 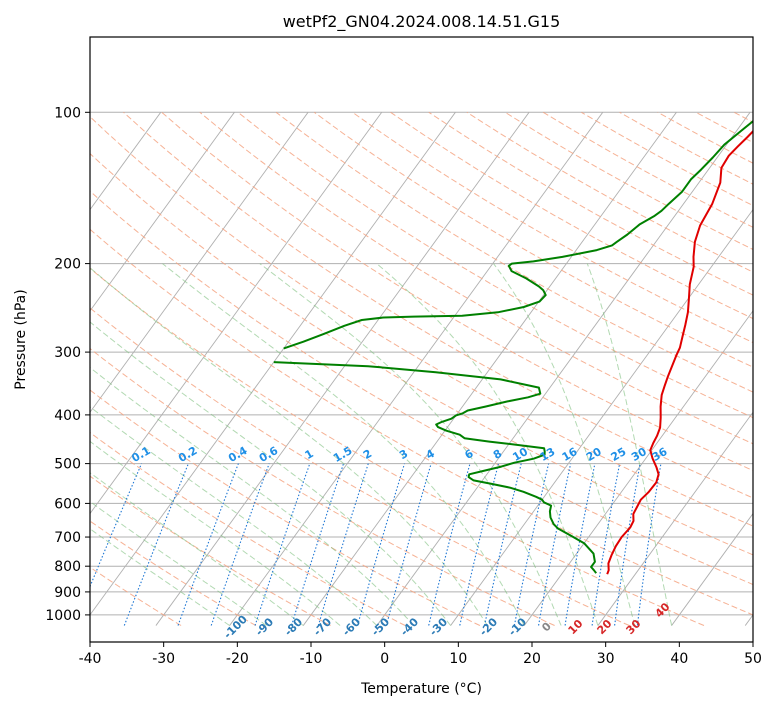 I want to click on mixing-ratio-label: 6, so click(x=469, y=454).